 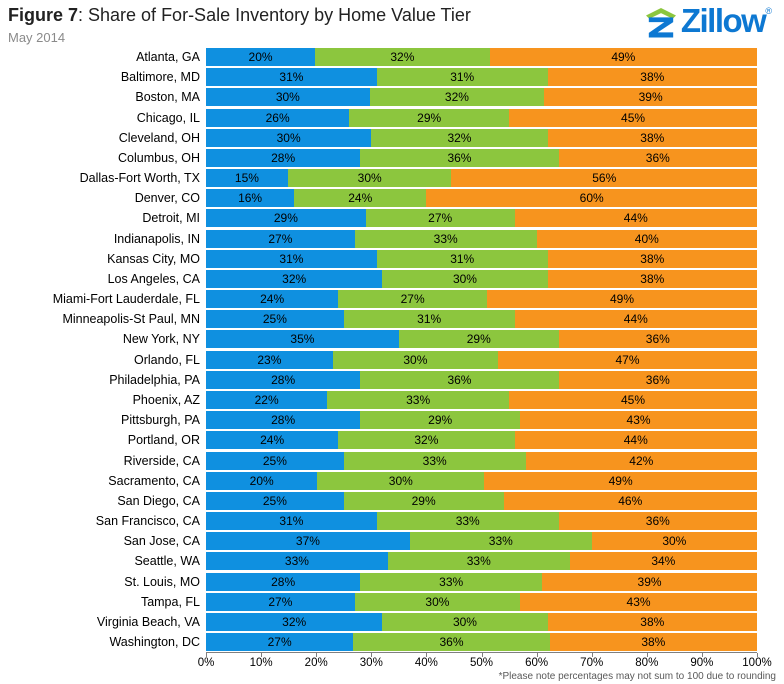 What do you see at coordinates (708, 21) in the screenshot?
I see `zillow-logo: Zillow ®` at bounding box center [708, 21].